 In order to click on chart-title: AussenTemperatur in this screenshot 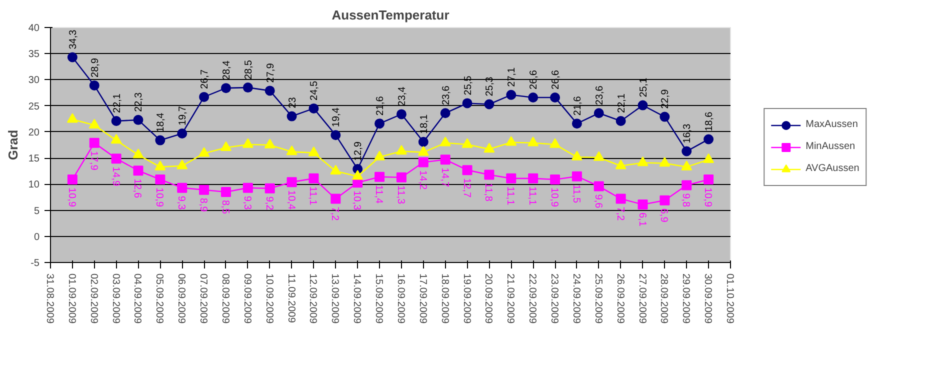, I will do `click(391, 15)`.